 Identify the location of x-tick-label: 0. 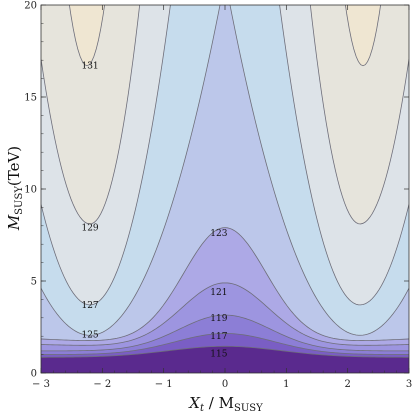
(225, 384).